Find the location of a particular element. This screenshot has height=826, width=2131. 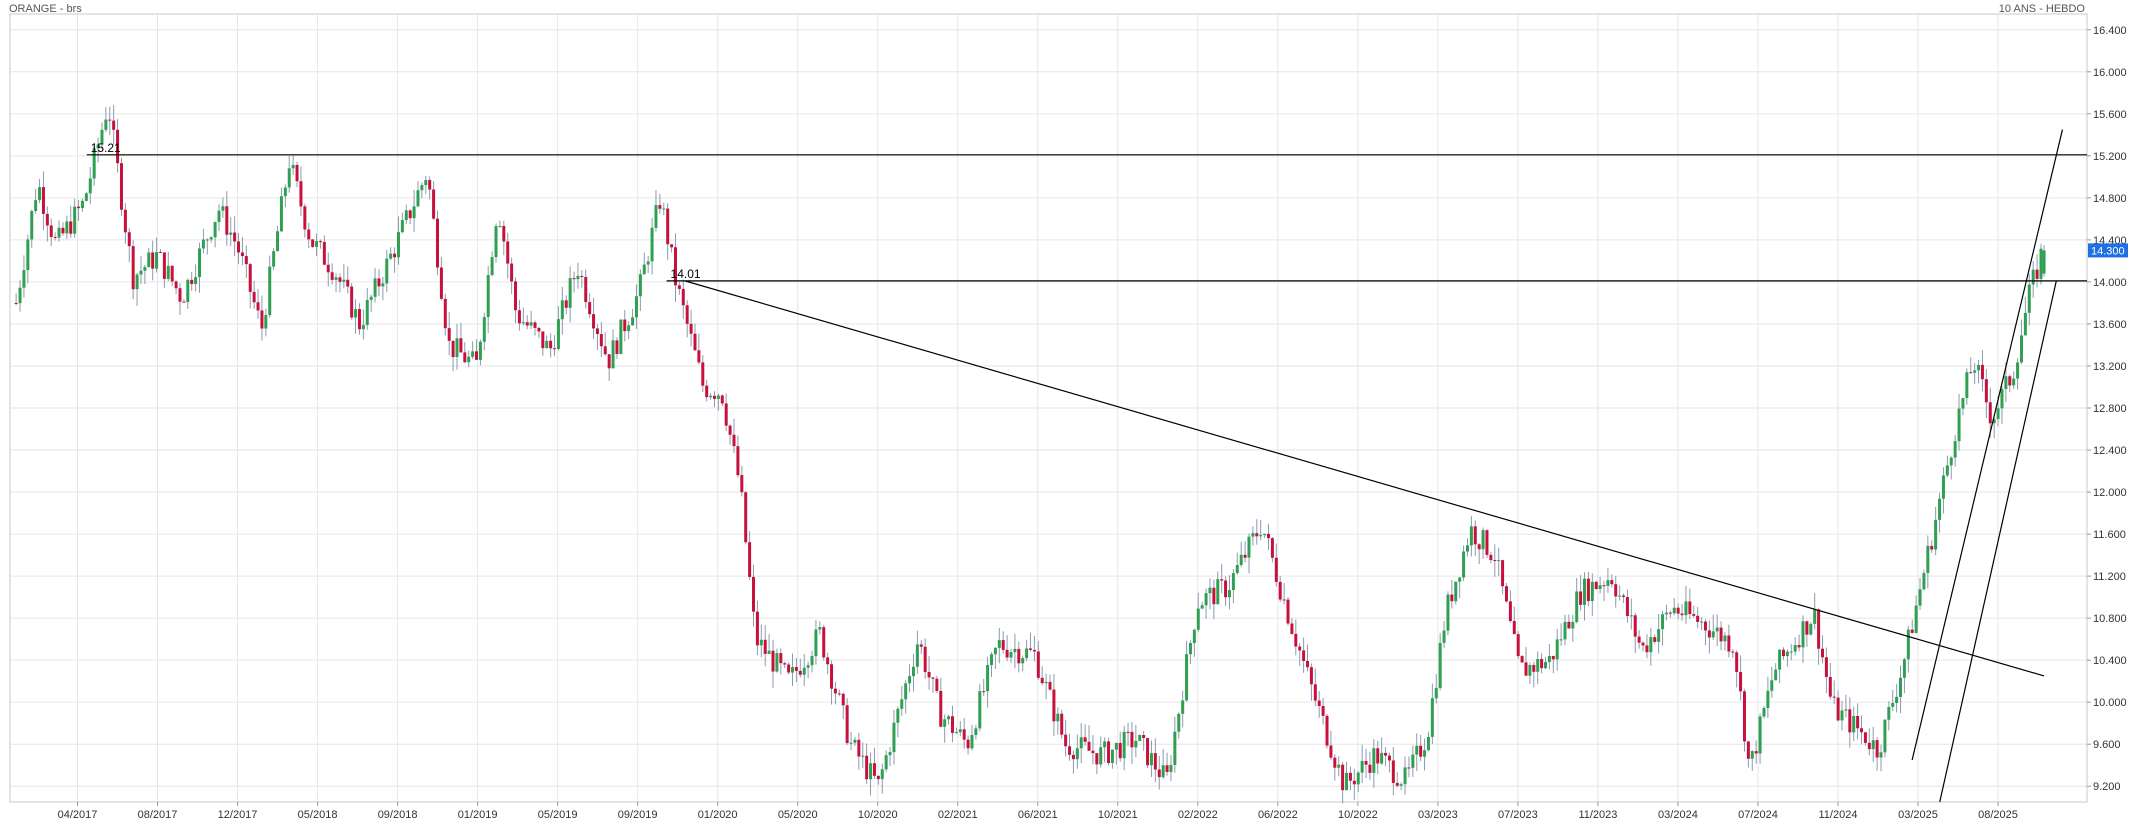

x-tick-label: 07/2023 is located at coordinates (1518, 815).